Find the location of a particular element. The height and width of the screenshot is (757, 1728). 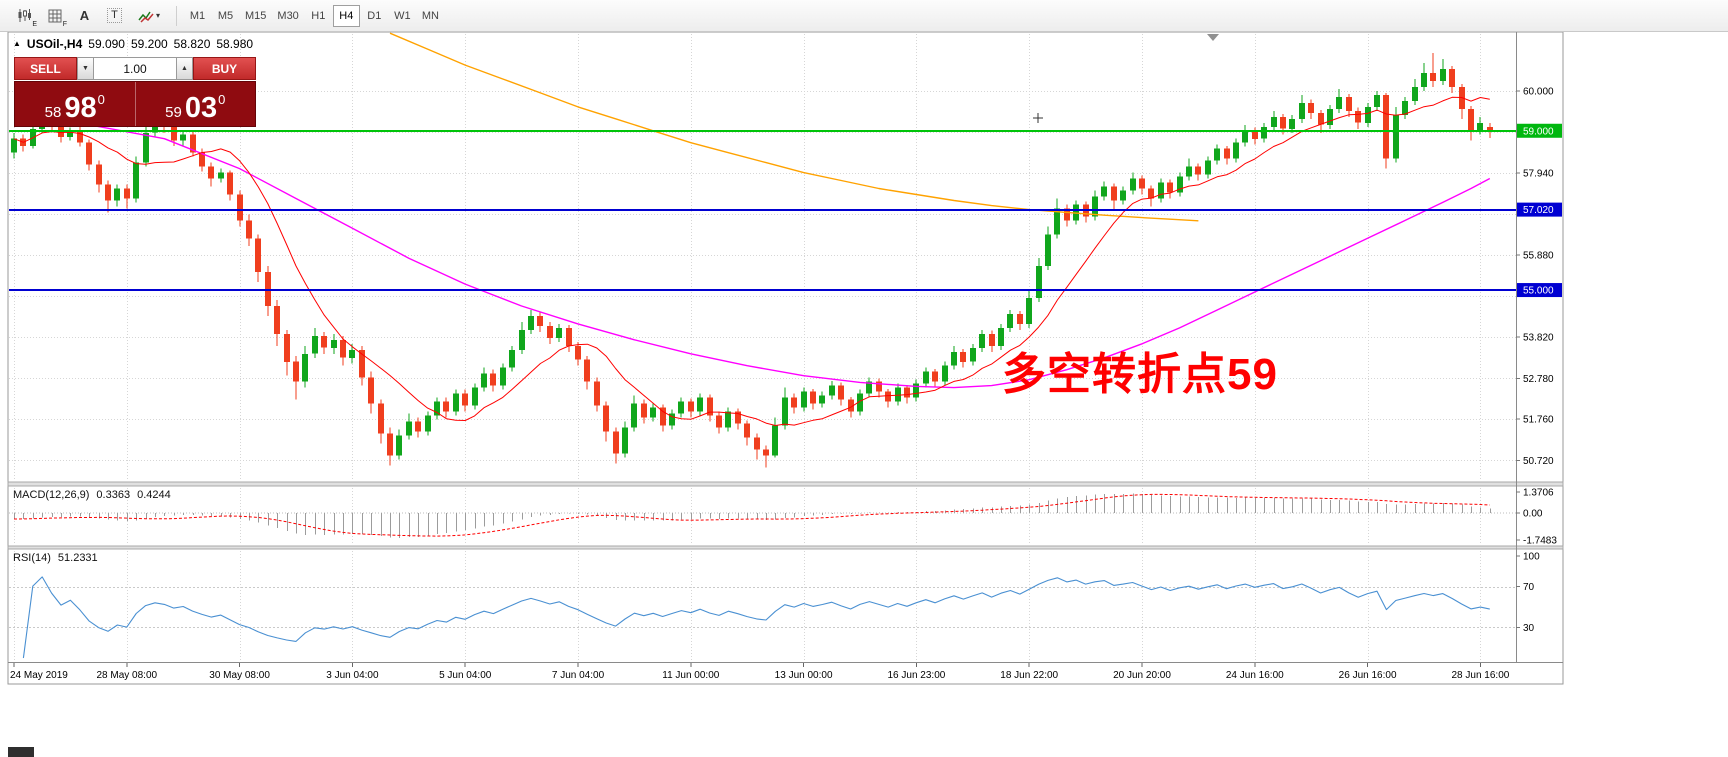

svg-text: 57.940 is located at coordinates (1538, 173).